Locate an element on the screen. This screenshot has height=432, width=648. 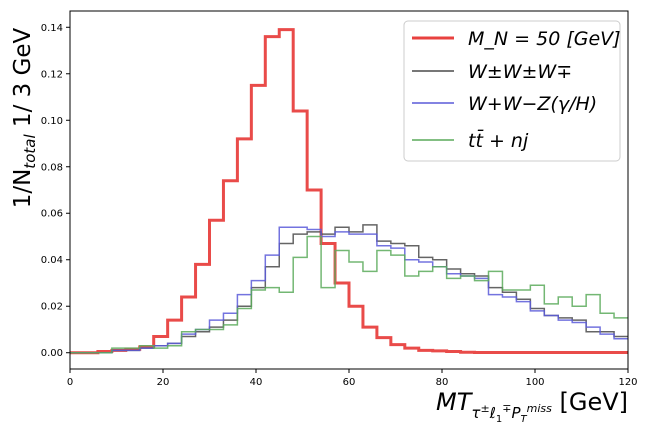
legend-box is located at coordinates (512, 91).